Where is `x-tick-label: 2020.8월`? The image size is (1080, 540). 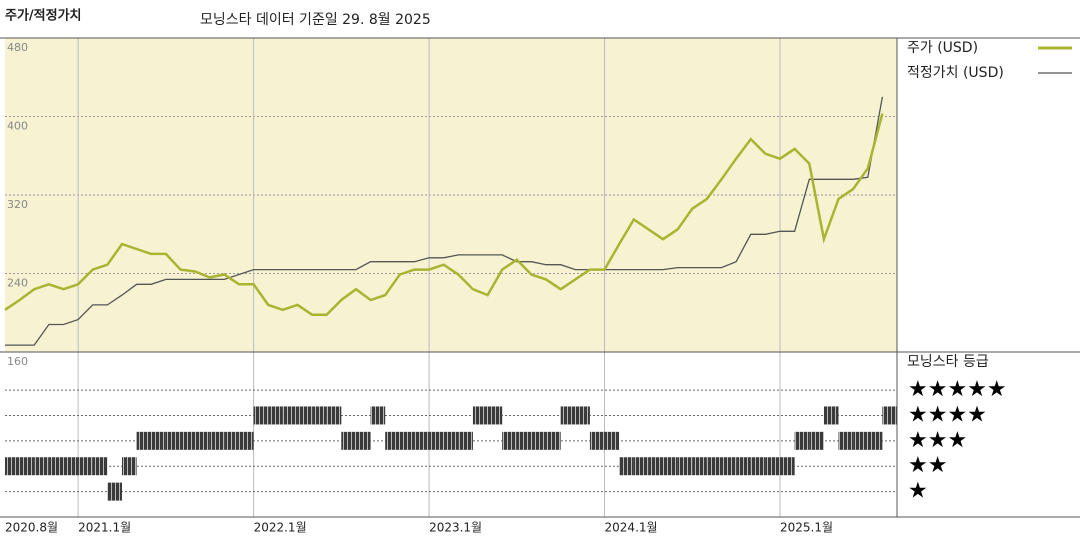
x-tick-label: 2020.8월 is located at coordinates (31, 528).